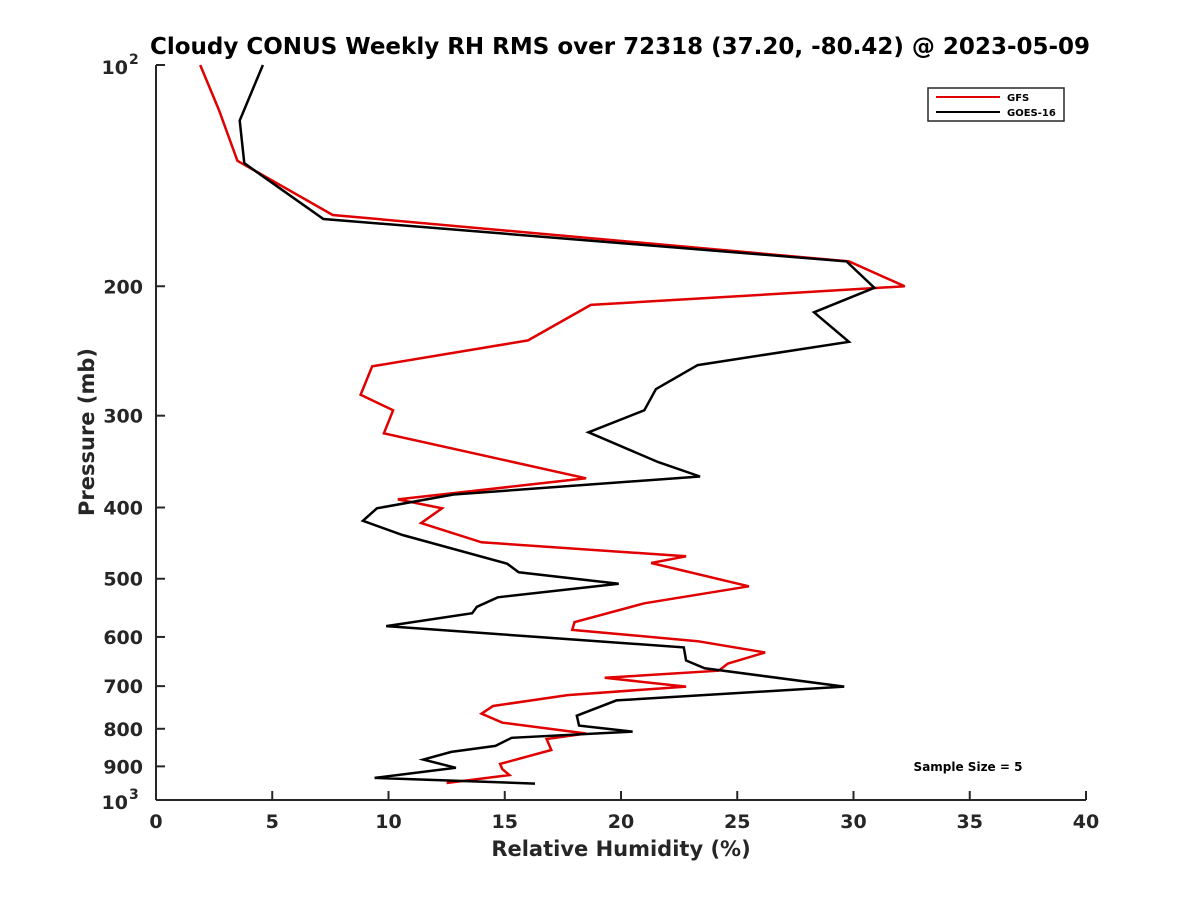 The width and height of the screenshot is (1200, 900). I want to click on y-tick-exponent: 2, so click(134, 60).